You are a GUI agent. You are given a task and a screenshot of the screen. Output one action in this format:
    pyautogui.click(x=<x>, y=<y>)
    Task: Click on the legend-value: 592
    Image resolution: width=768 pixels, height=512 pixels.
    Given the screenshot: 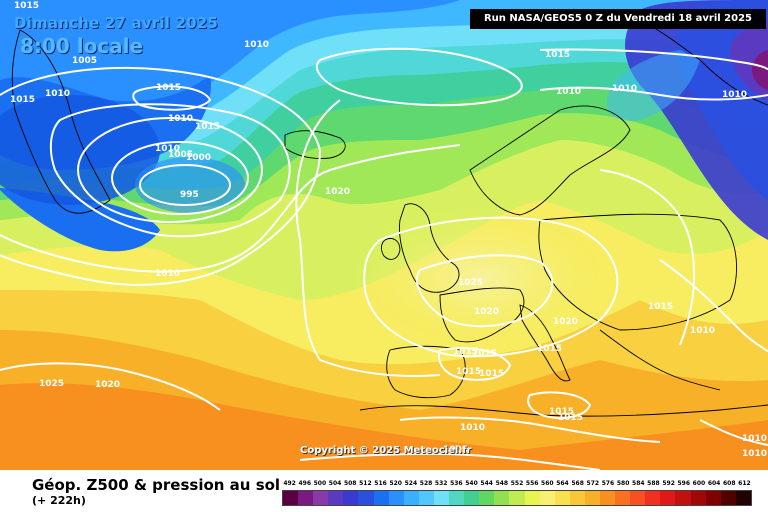 What is the action you would take?
    pyautogui.click(x=668, y=483)
    